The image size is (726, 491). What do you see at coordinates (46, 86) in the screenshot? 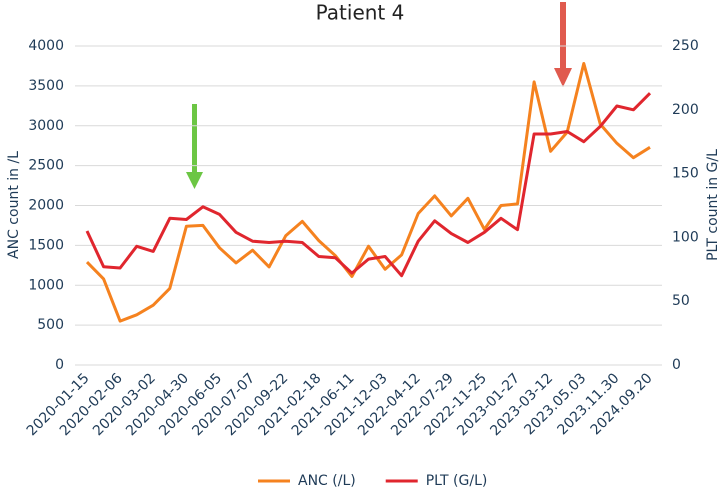
I see `y-tick-label: 3500` at bounding box center [46, 86].